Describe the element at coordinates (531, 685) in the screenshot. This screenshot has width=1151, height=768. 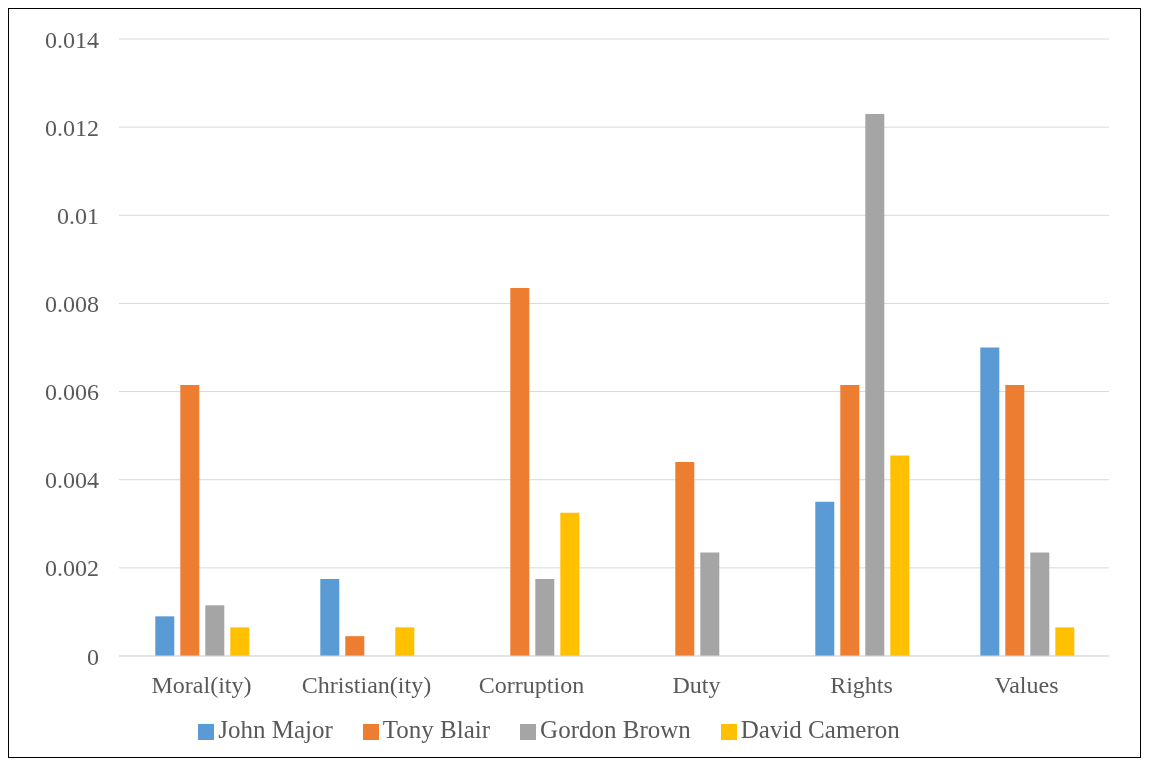
I see `x-tick-label: Corruption` at that location.